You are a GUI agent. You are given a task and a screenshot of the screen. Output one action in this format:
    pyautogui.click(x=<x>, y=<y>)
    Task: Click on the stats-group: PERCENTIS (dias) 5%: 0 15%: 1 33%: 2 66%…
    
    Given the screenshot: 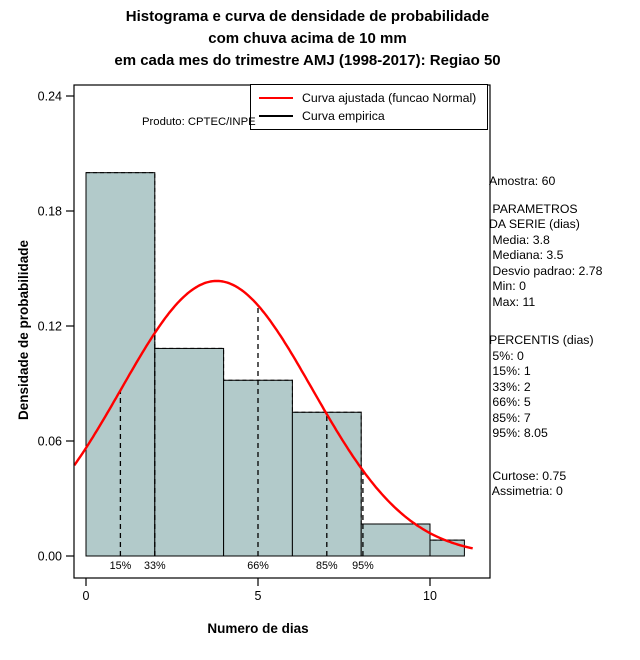 What is the action you would take?
    pyautogui.click(x=545, y=387)
    